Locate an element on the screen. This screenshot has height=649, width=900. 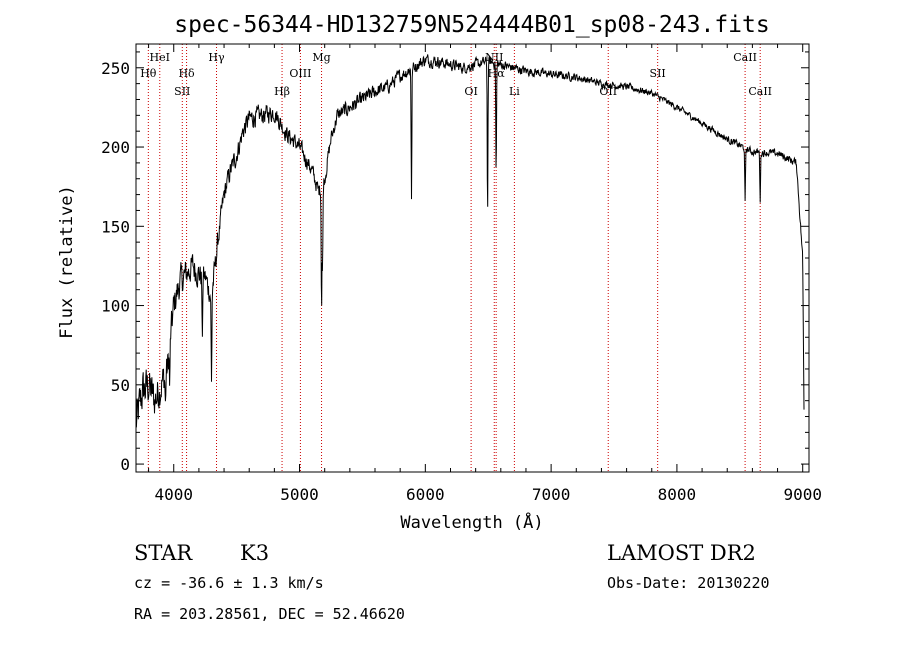
spectral-line-label: Li is located at coordinates (514, 91).